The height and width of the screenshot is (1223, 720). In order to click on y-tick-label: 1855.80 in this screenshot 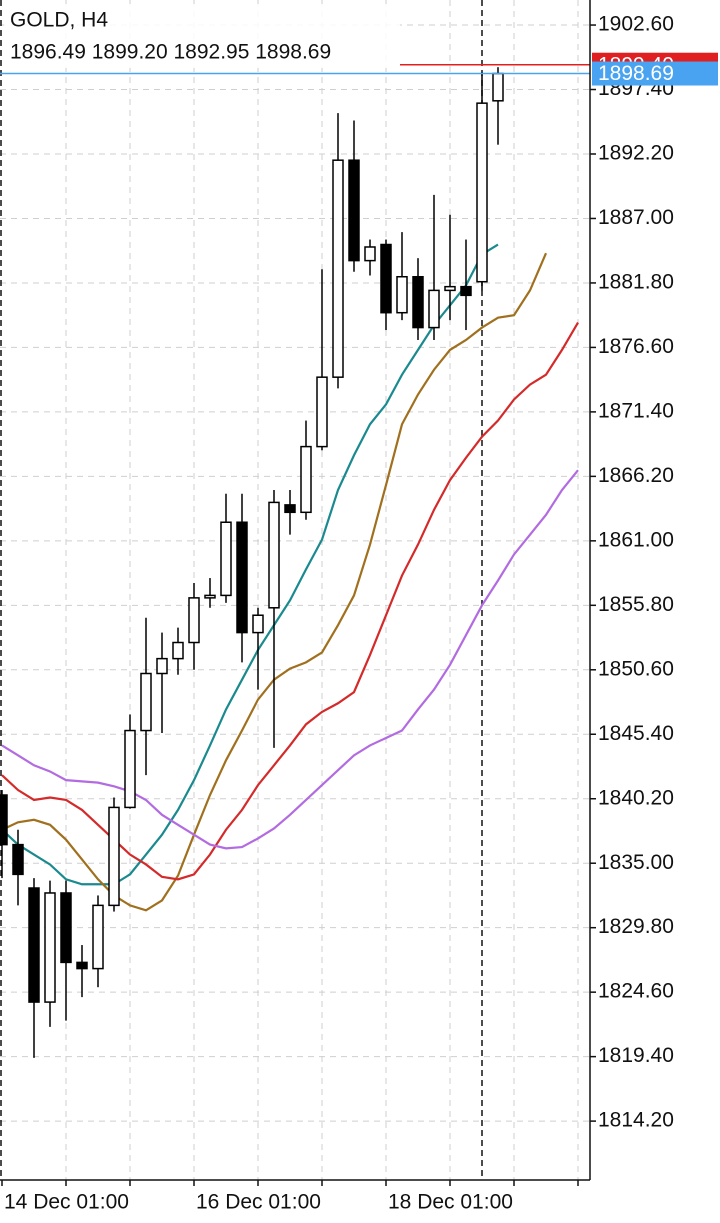, I will do `click(636, 604)`.